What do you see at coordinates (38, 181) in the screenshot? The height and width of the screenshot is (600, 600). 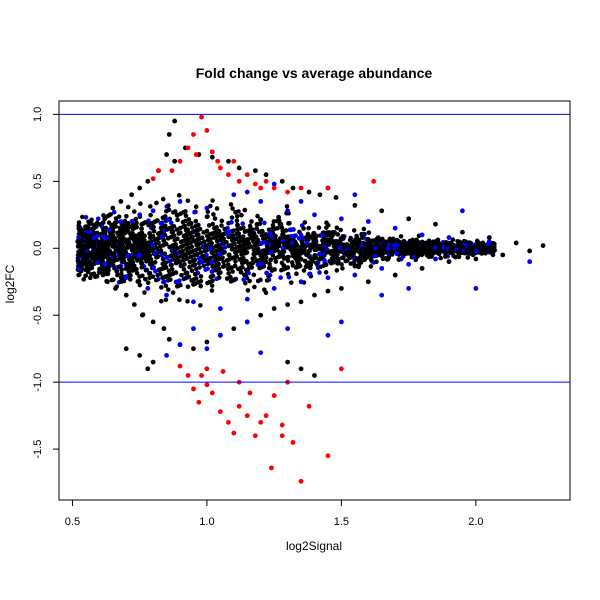 I see `y-tick-label: 0.5` at bounding box center [38, 181].